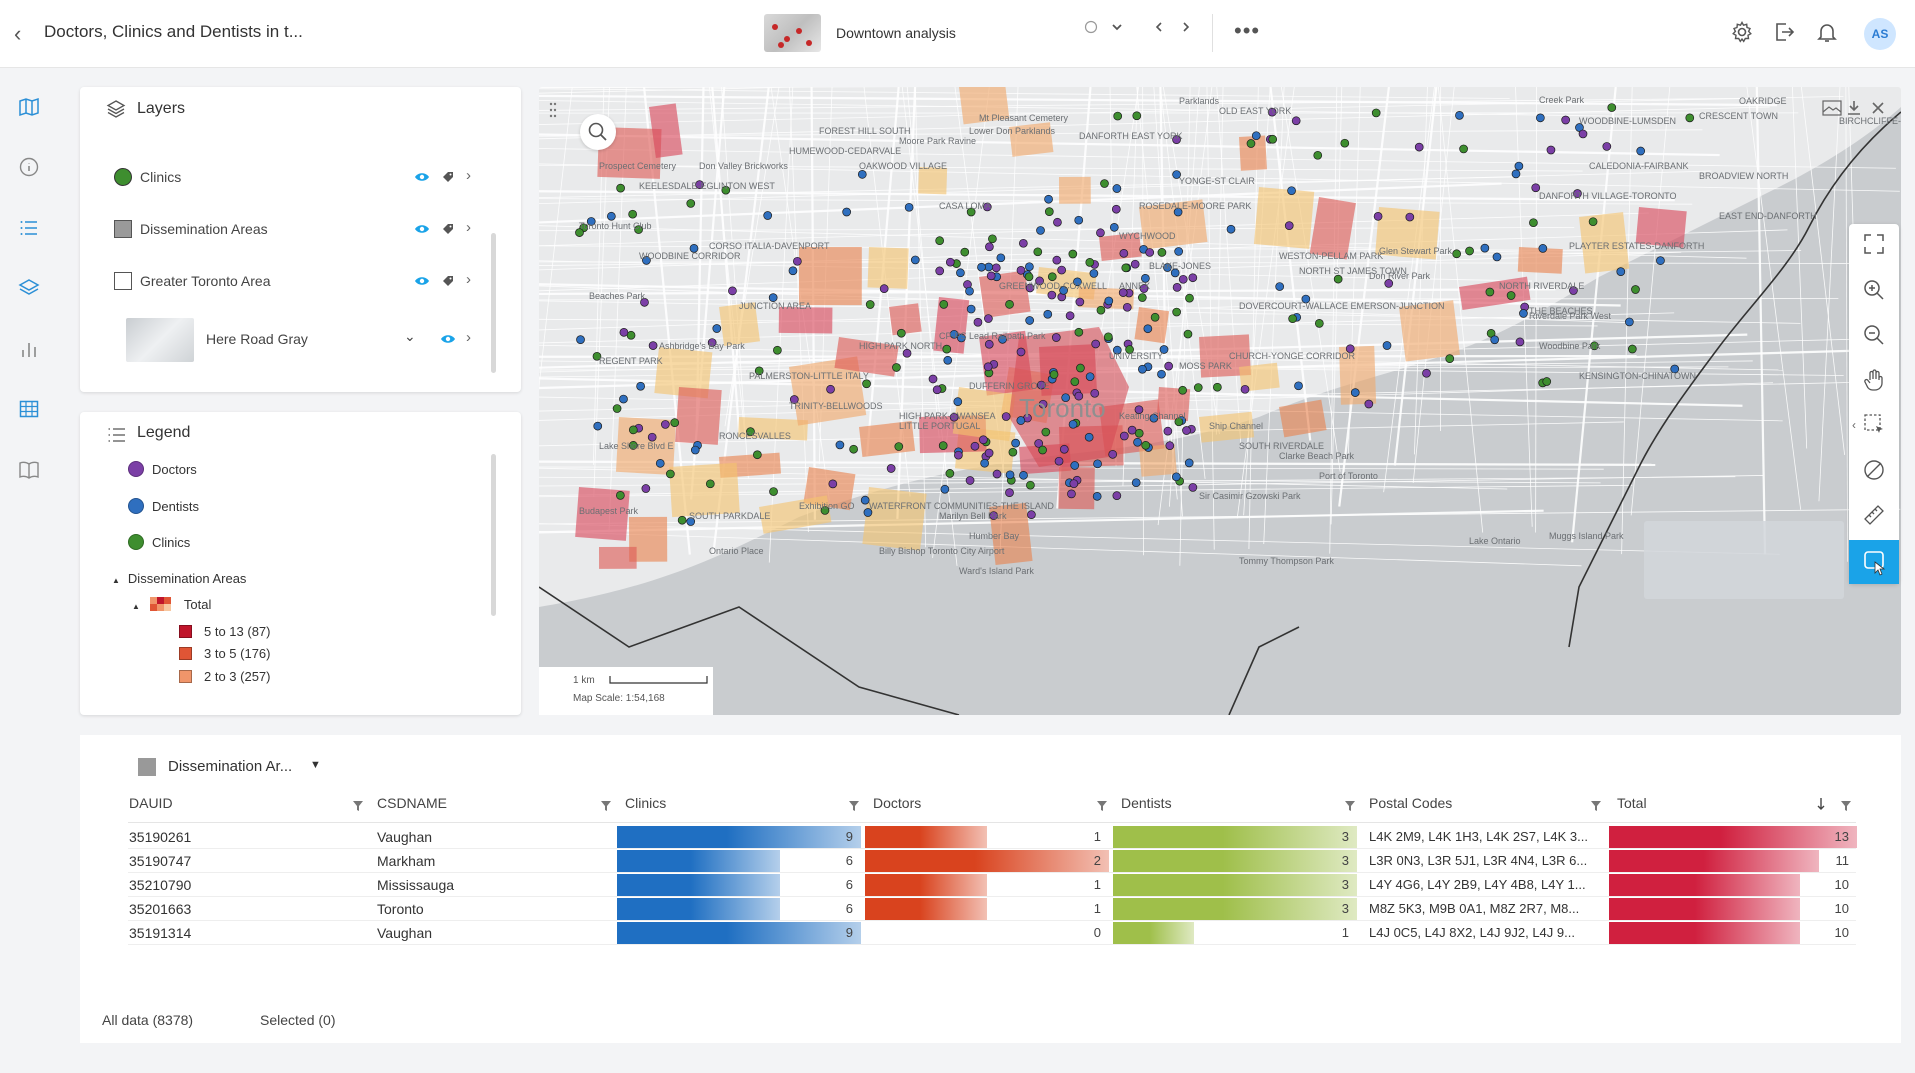 The width and height of the screenshot is (1915, 1073). I want to click on list-icon, so click(30, 229).